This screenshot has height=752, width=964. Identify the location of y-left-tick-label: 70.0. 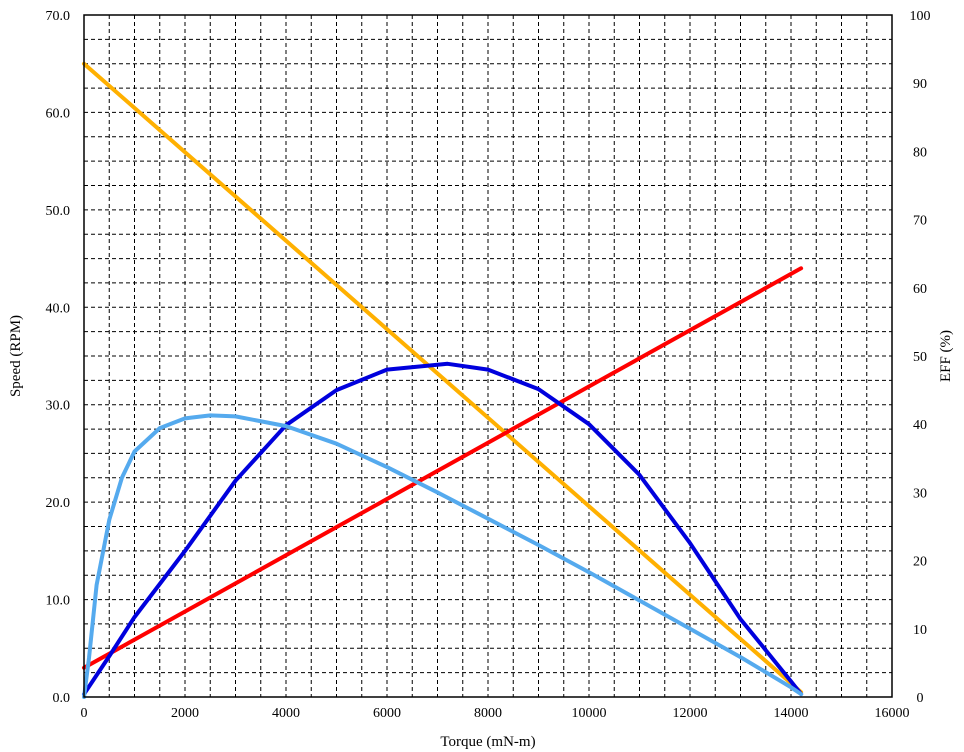
(58, 16).